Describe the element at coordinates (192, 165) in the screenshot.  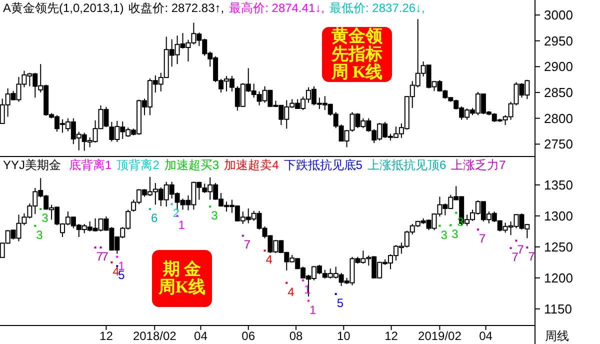
I see `text: 加速超买3` at that location.